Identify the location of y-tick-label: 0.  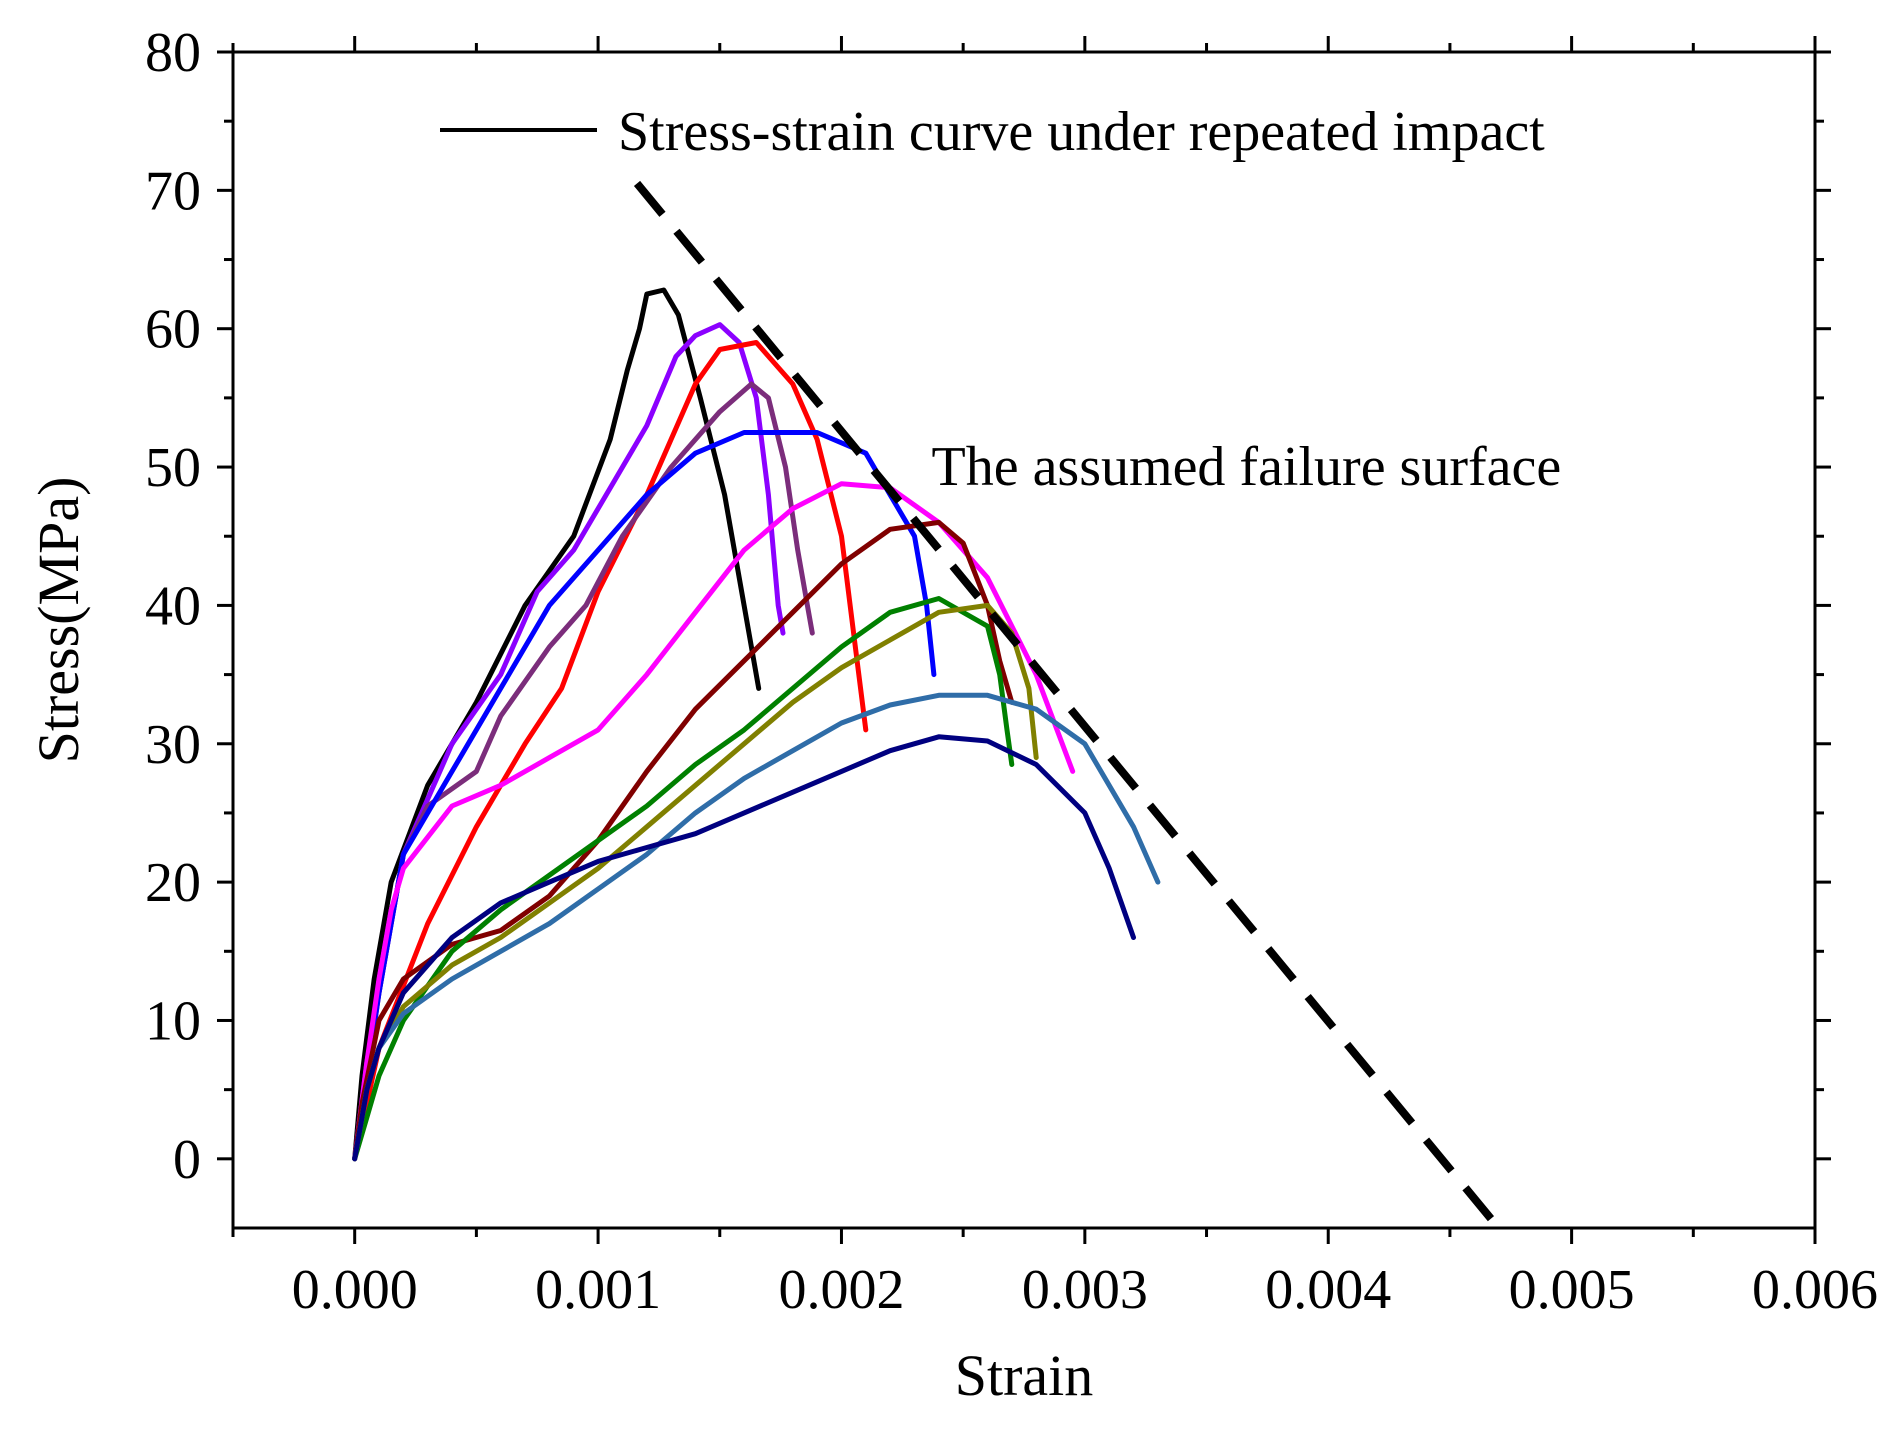
(187, 1160).